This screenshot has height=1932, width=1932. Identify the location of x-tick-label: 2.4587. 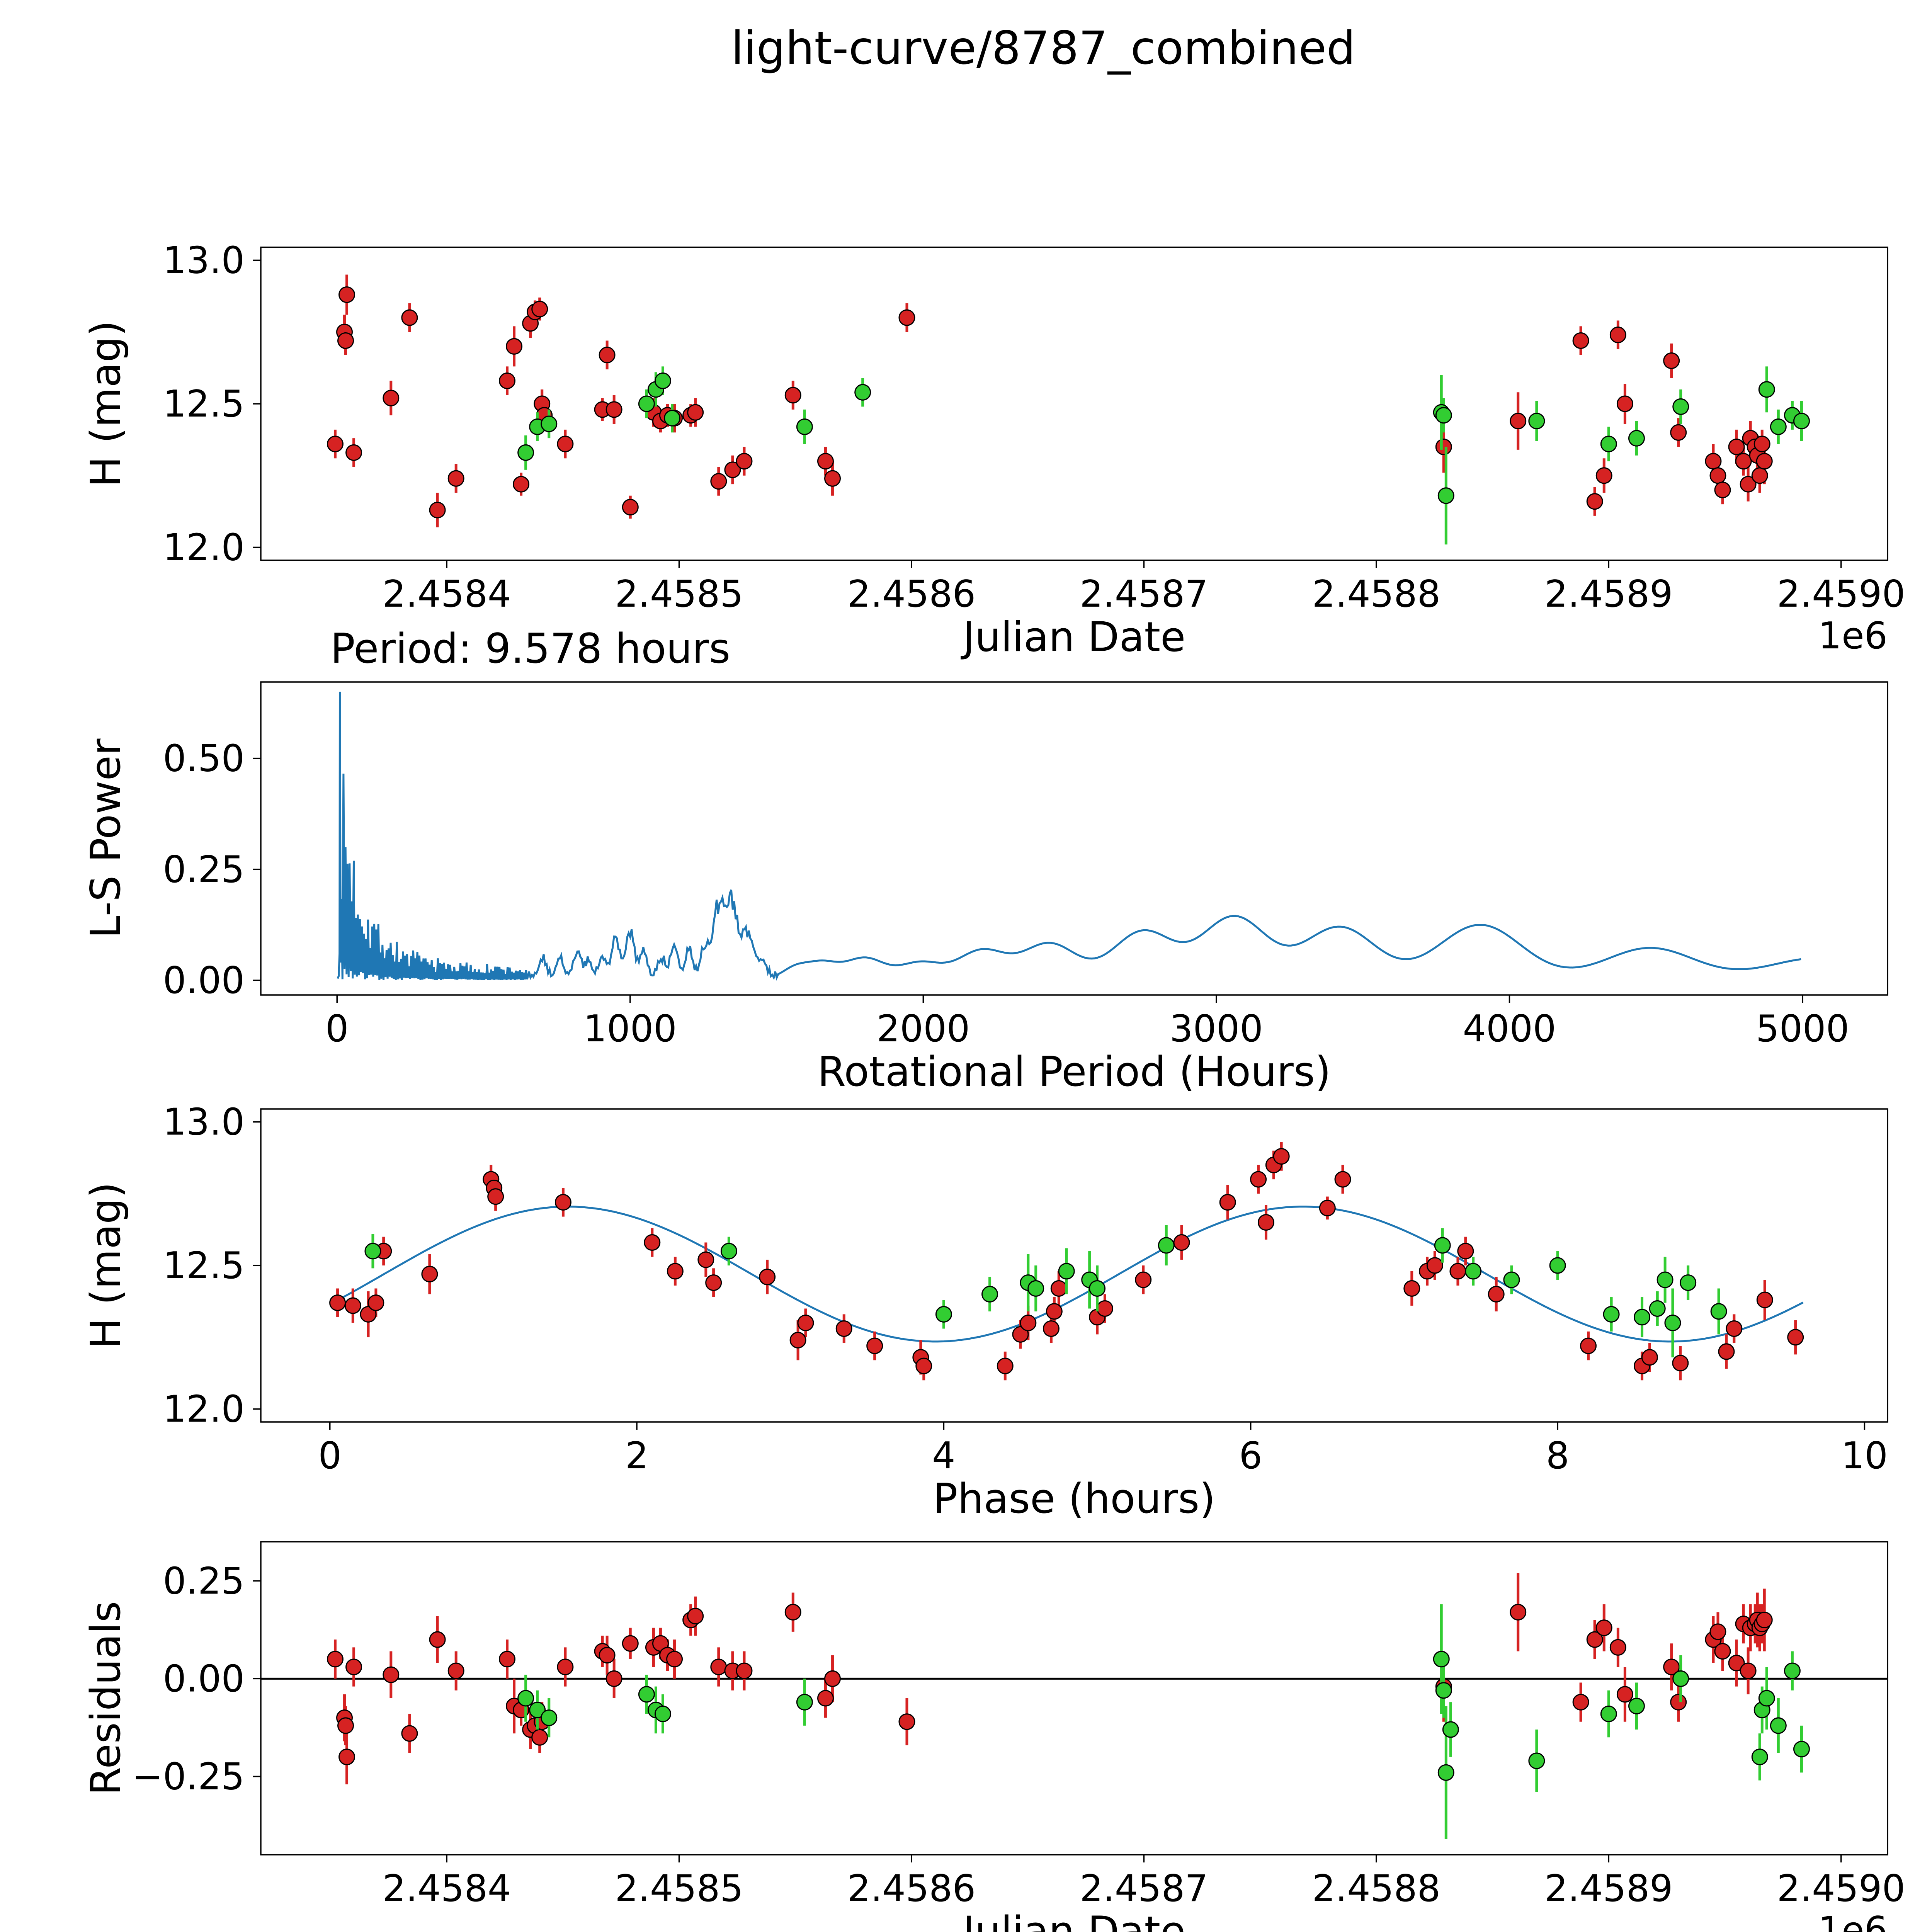
(1144, 1888).